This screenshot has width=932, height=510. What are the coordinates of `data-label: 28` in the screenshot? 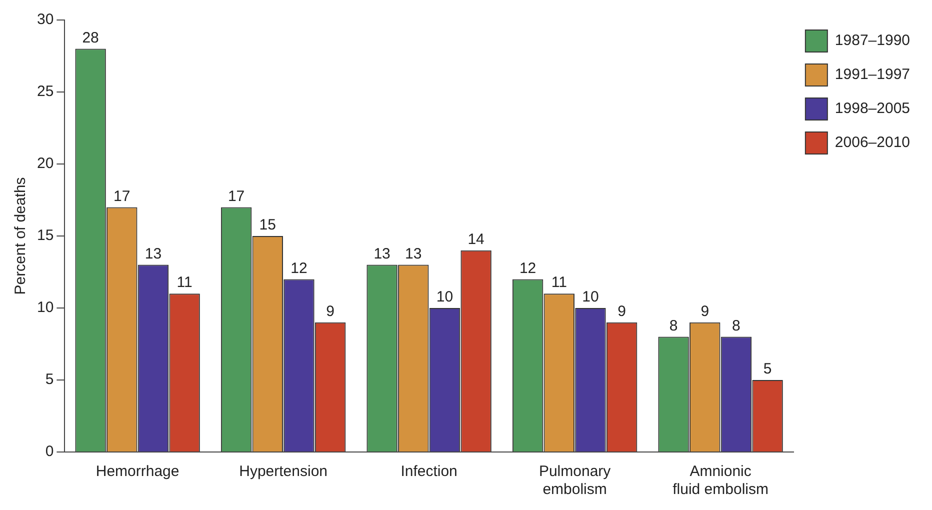 It's located at (90, 37).